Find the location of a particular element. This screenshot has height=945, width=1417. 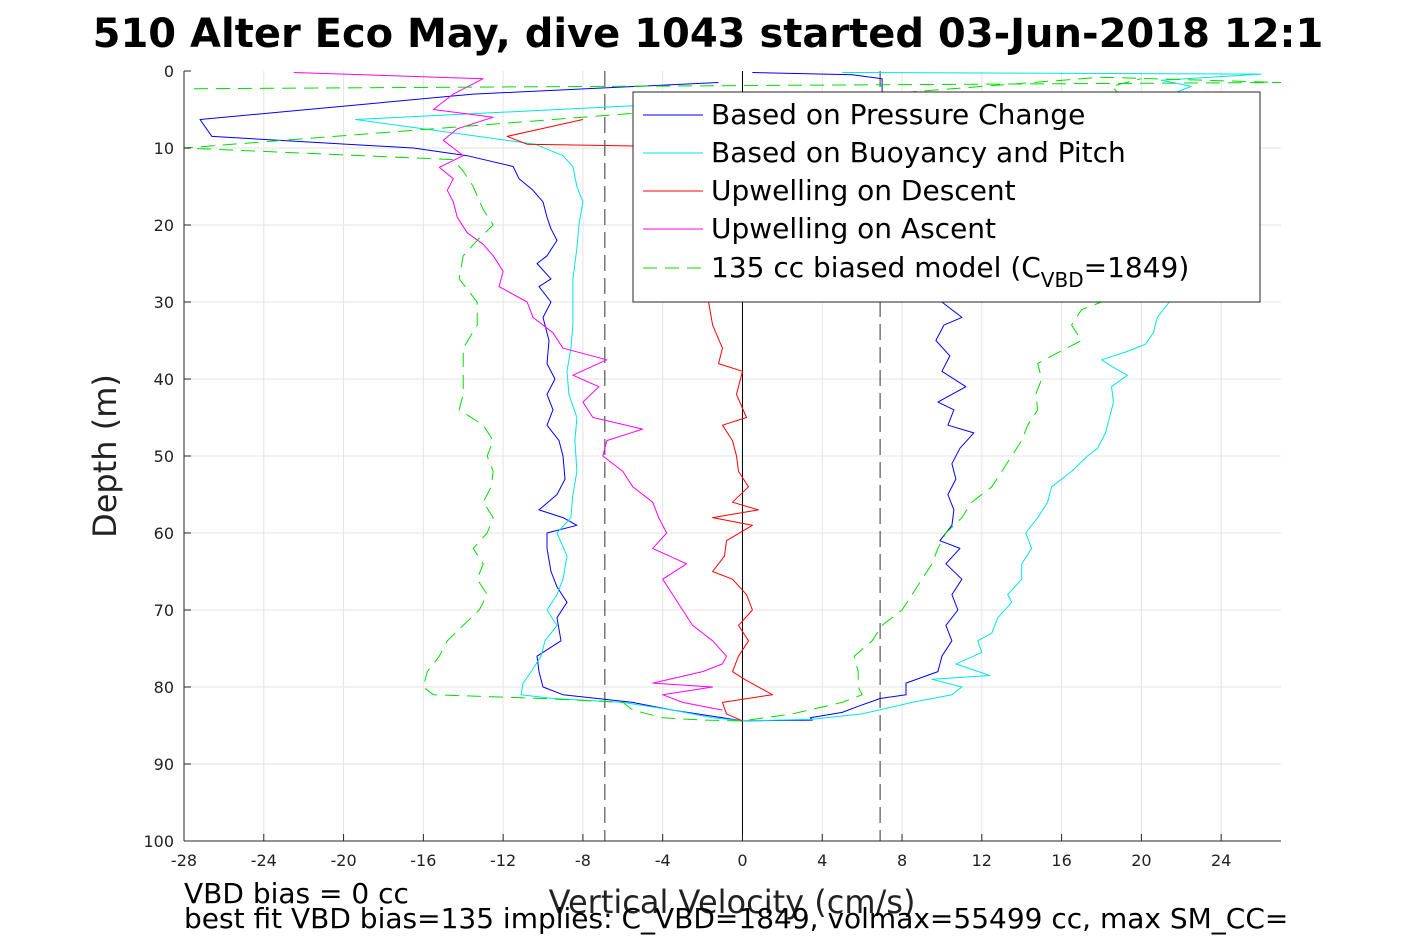

legend-box is located at coordinates (946, 197).